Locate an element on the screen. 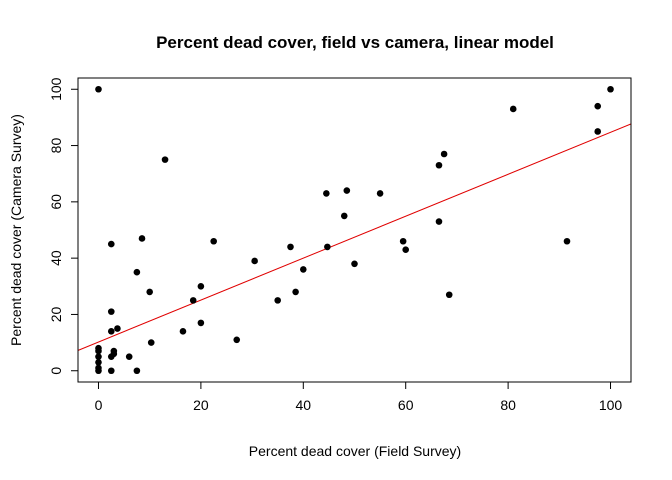 This screenshot has height=480, width=672. y-tick-label: 40 is located at coordinates (56, 258).